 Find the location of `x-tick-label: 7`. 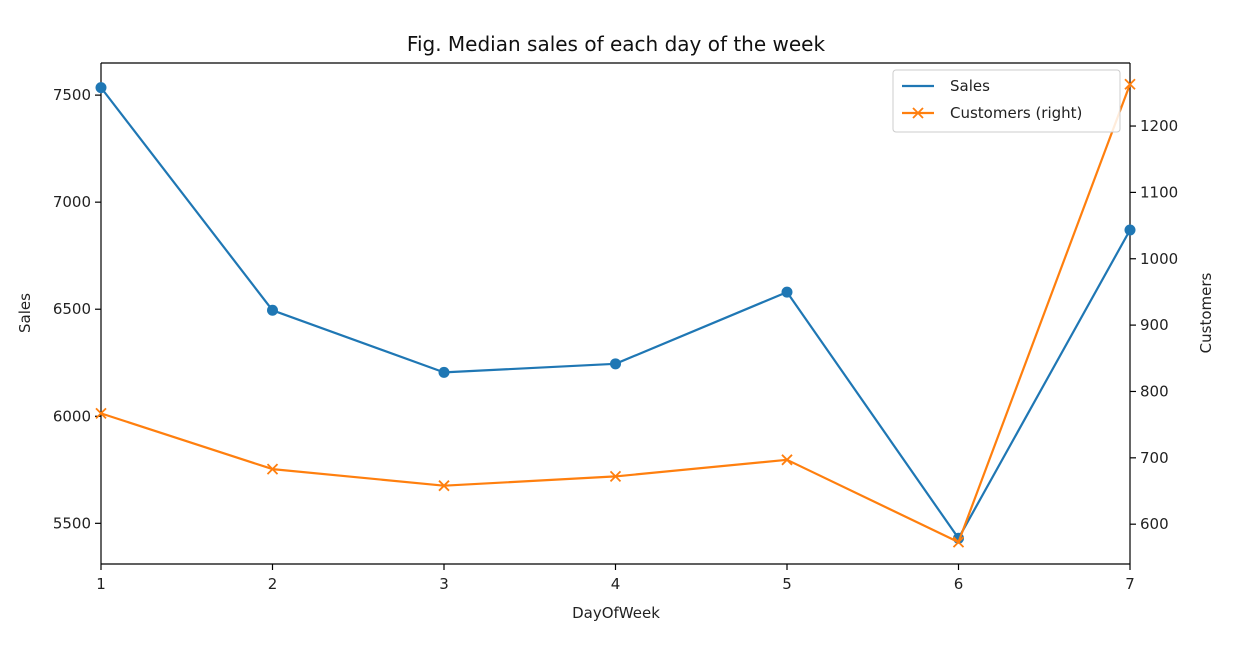

x-tick-label: 7 is located at coordinates (1130, 584).